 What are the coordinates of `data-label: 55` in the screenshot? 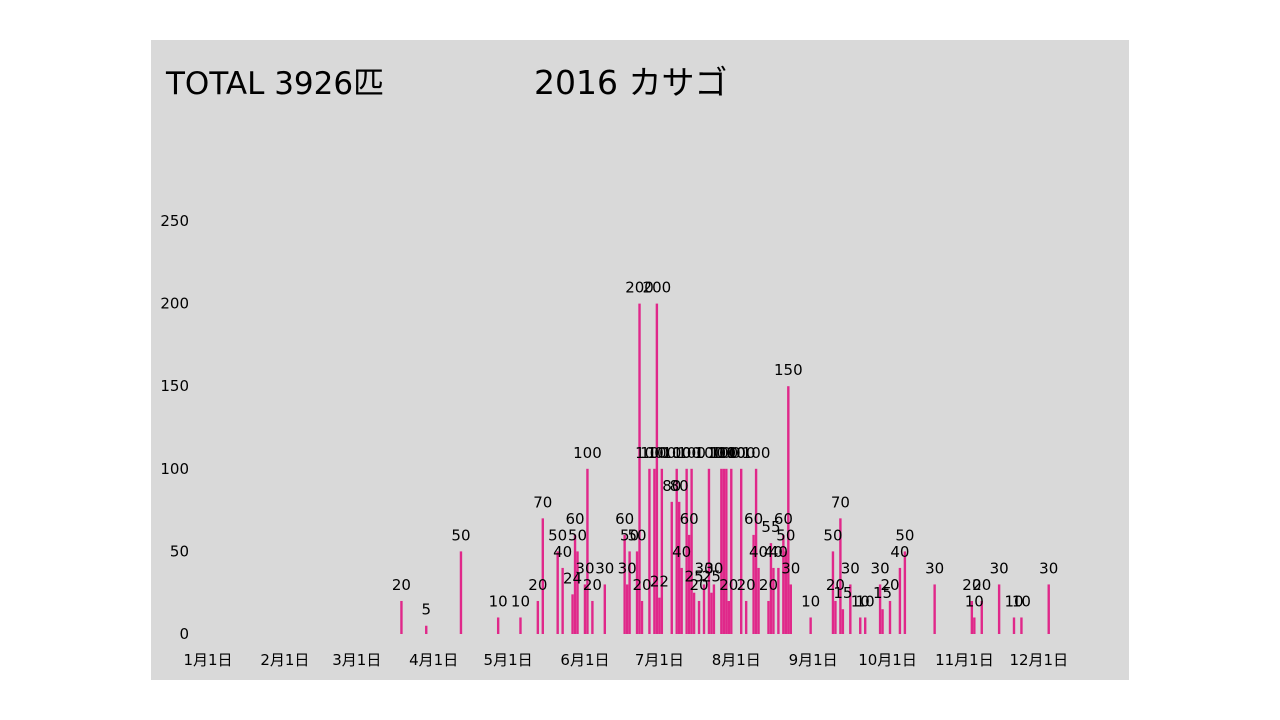 It's located at (770, 527).